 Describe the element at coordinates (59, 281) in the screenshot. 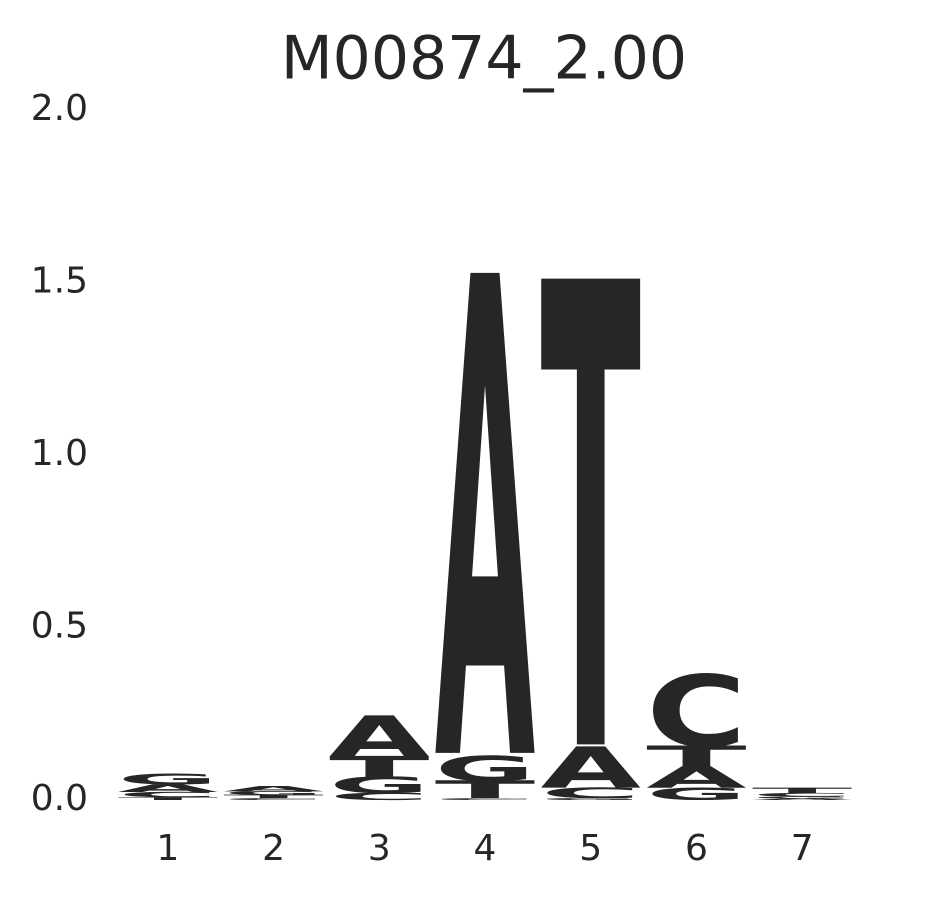

I see `y-tick-label: 1.5` at that location.